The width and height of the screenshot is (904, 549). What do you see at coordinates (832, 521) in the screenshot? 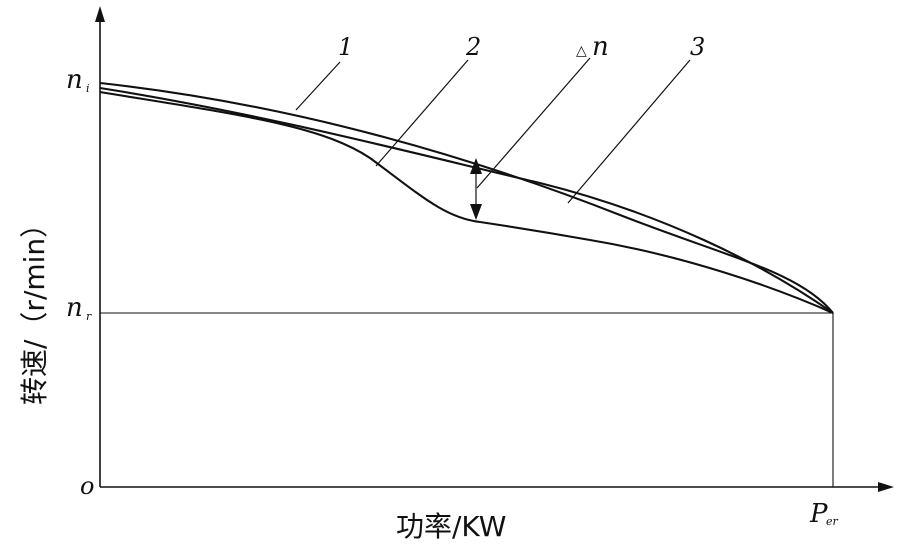
I see `per-subscript: er` at bounding box center [832, 521].